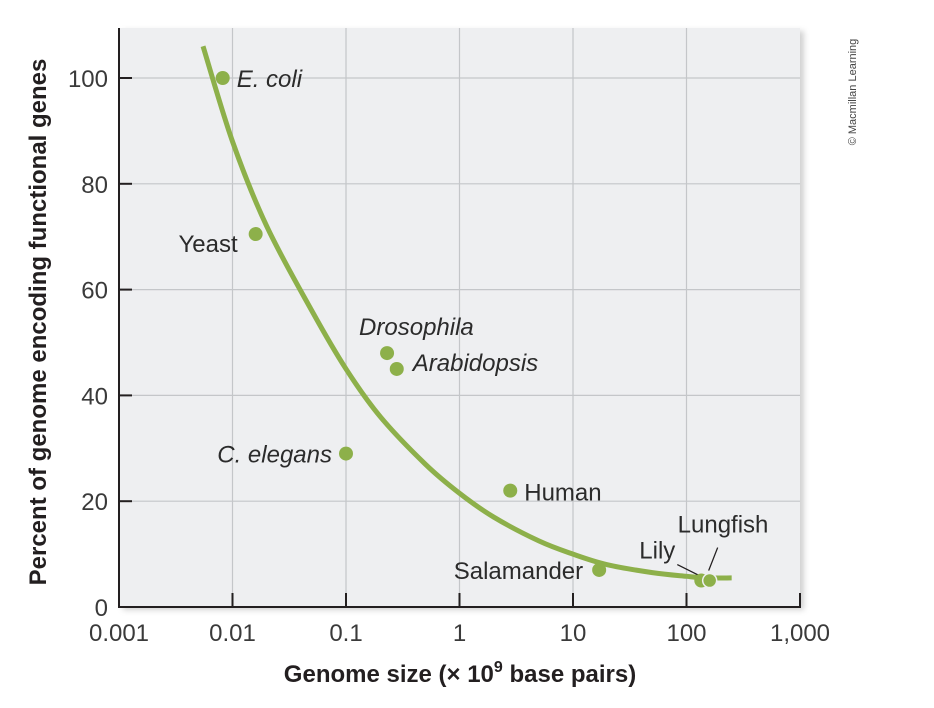  I want to click on x-axis-title-main: Genome size (× 10, so click(389, 674).